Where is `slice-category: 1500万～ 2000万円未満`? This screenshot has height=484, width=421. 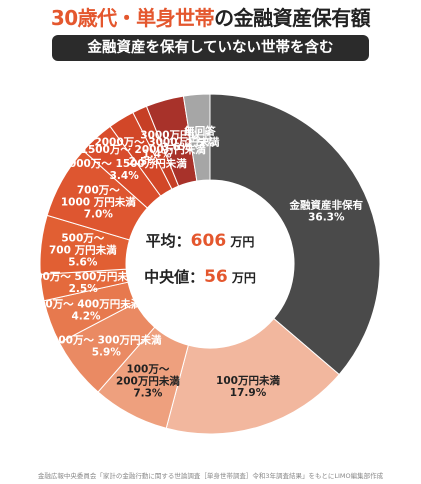
slice-category: 1500万～ 2000万円未満 is located at coordinates (144, 149).